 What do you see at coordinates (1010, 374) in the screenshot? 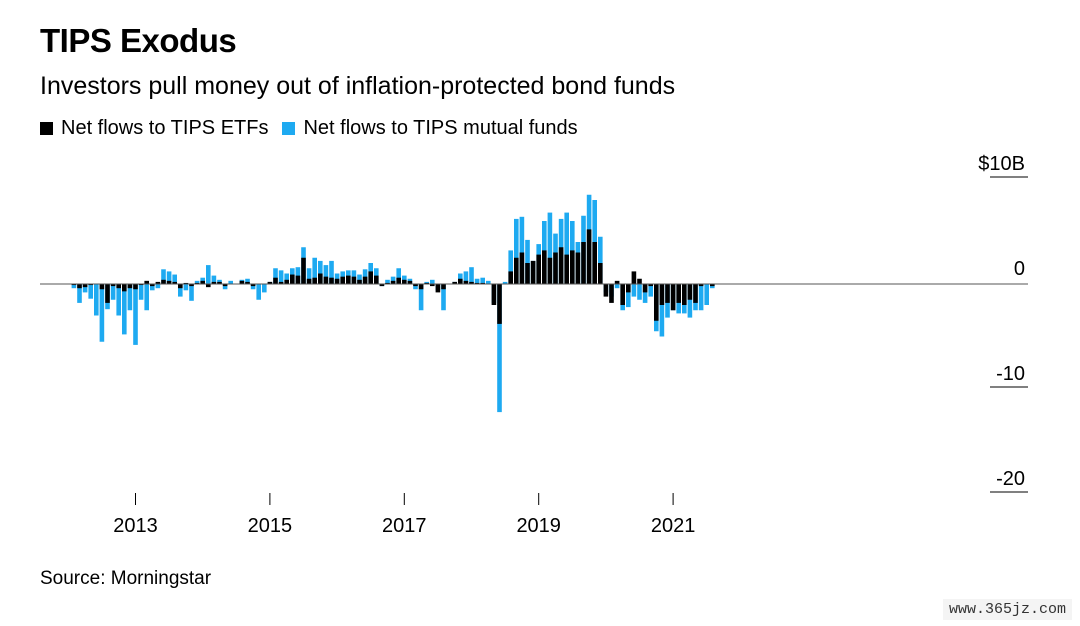
I see `y-tick-label: -10` at bounding box center [1010, 374].